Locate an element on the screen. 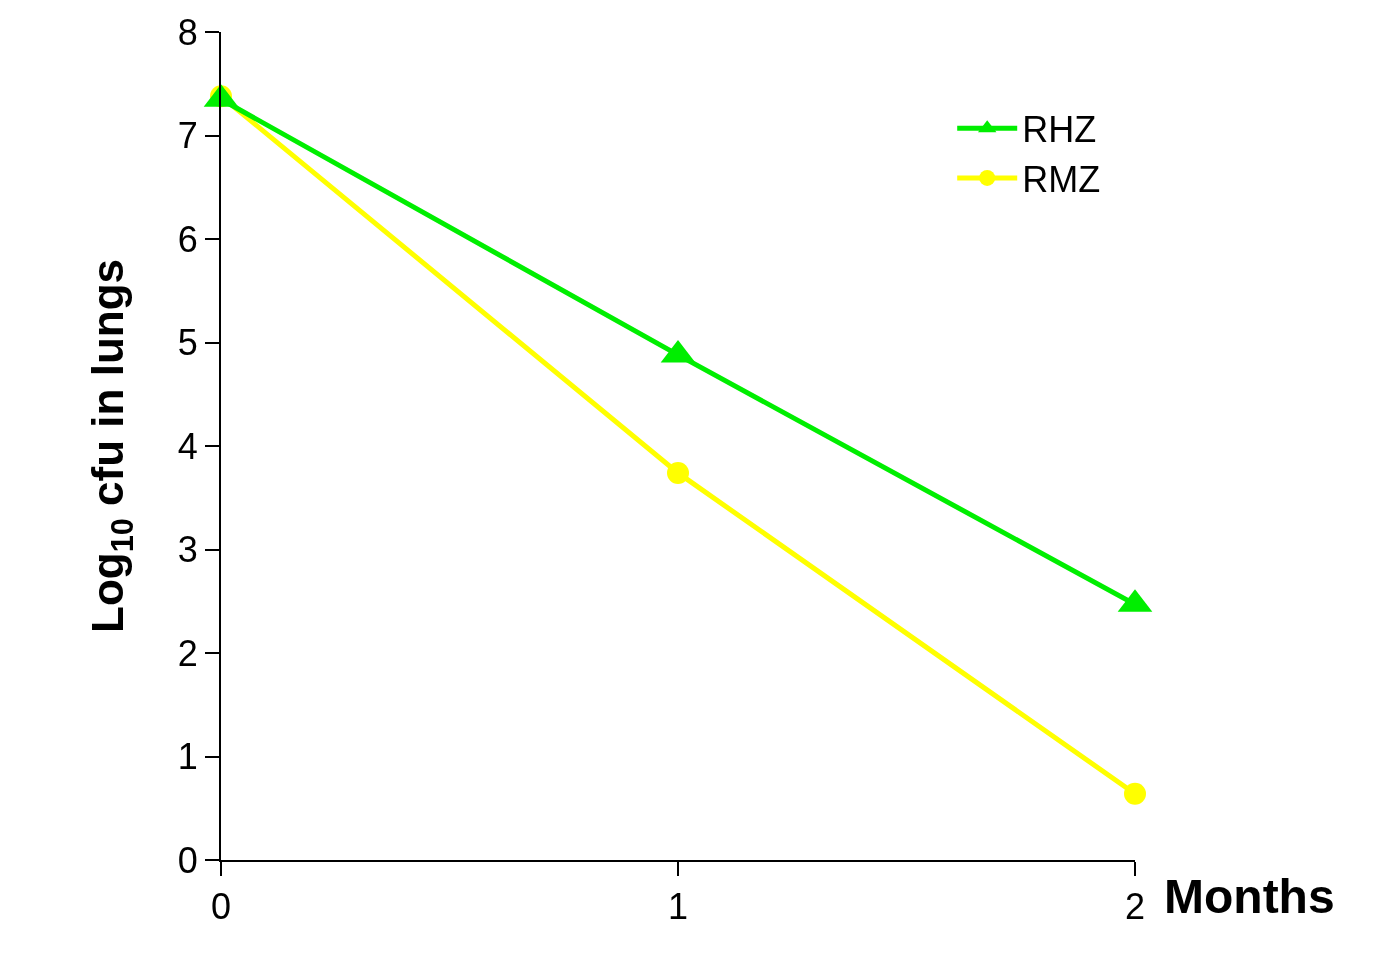  y-tick-label: 4 is located at coordinates (187, 446).